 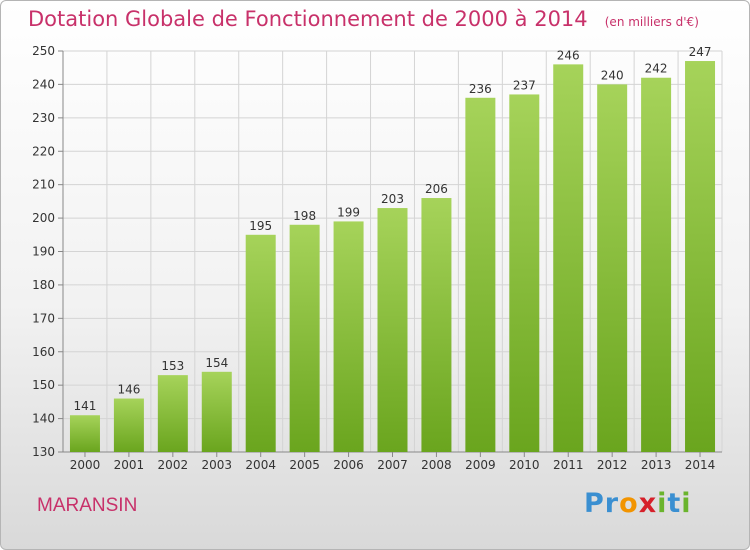 I want to click on x-tick-label: 2003, so click(x=216, y=465).